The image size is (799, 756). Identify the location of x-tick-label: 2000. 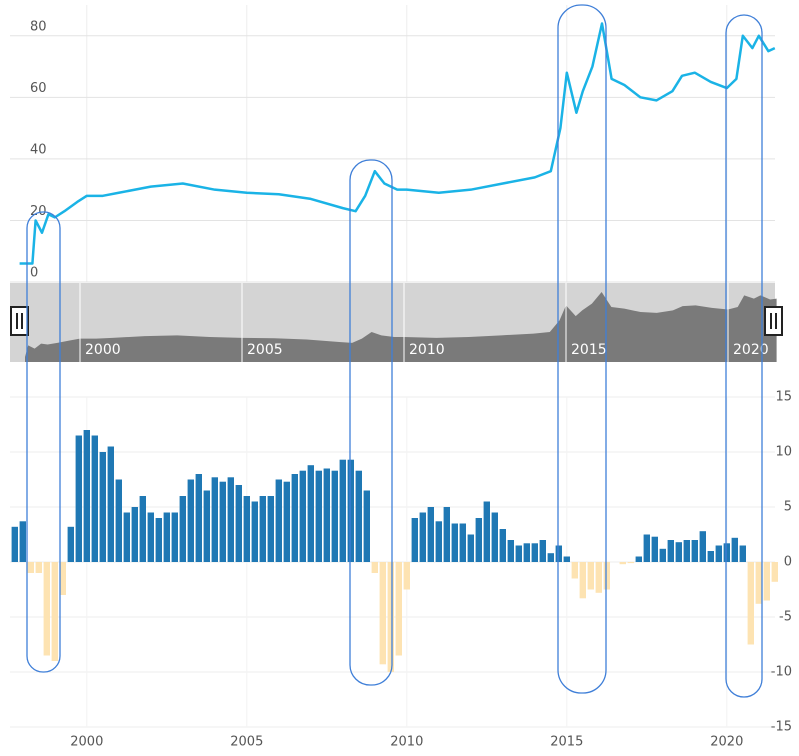
(86, 742).